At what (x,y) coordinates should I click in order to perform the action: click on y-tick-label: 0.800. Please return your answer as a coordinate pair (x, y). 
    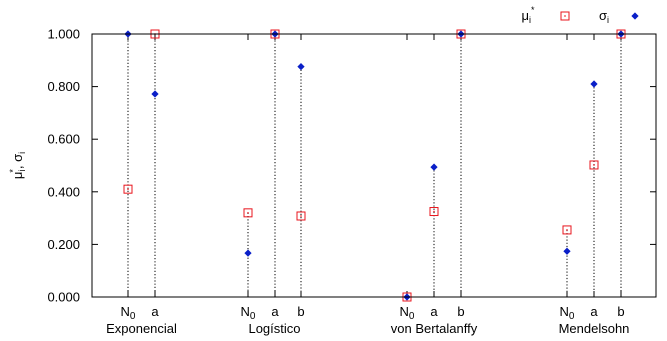
    Looking at the image, I should click on (63, 86).